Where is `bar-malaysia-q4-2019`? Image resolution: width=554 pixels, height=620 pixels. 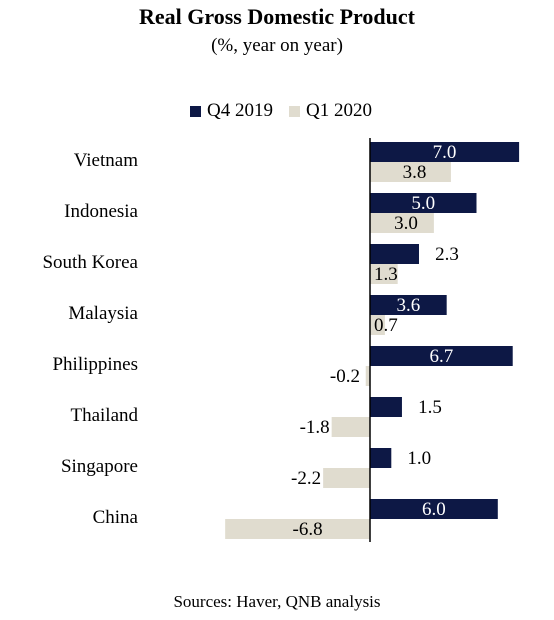
bar-malaysia-q4-2019 is located at coordinates (408, 305).